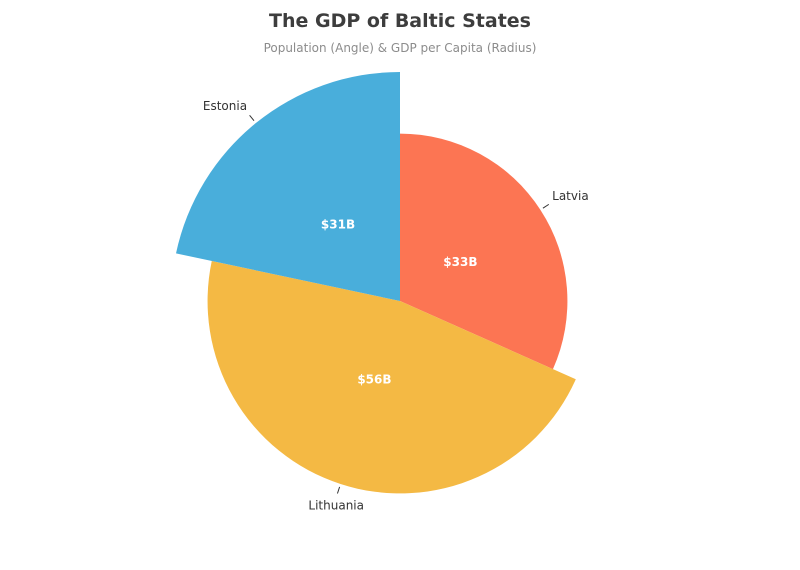  Describe the element at coordinates (288, 186) in the screenshot. I see `pie-slice-estonia` at that location.